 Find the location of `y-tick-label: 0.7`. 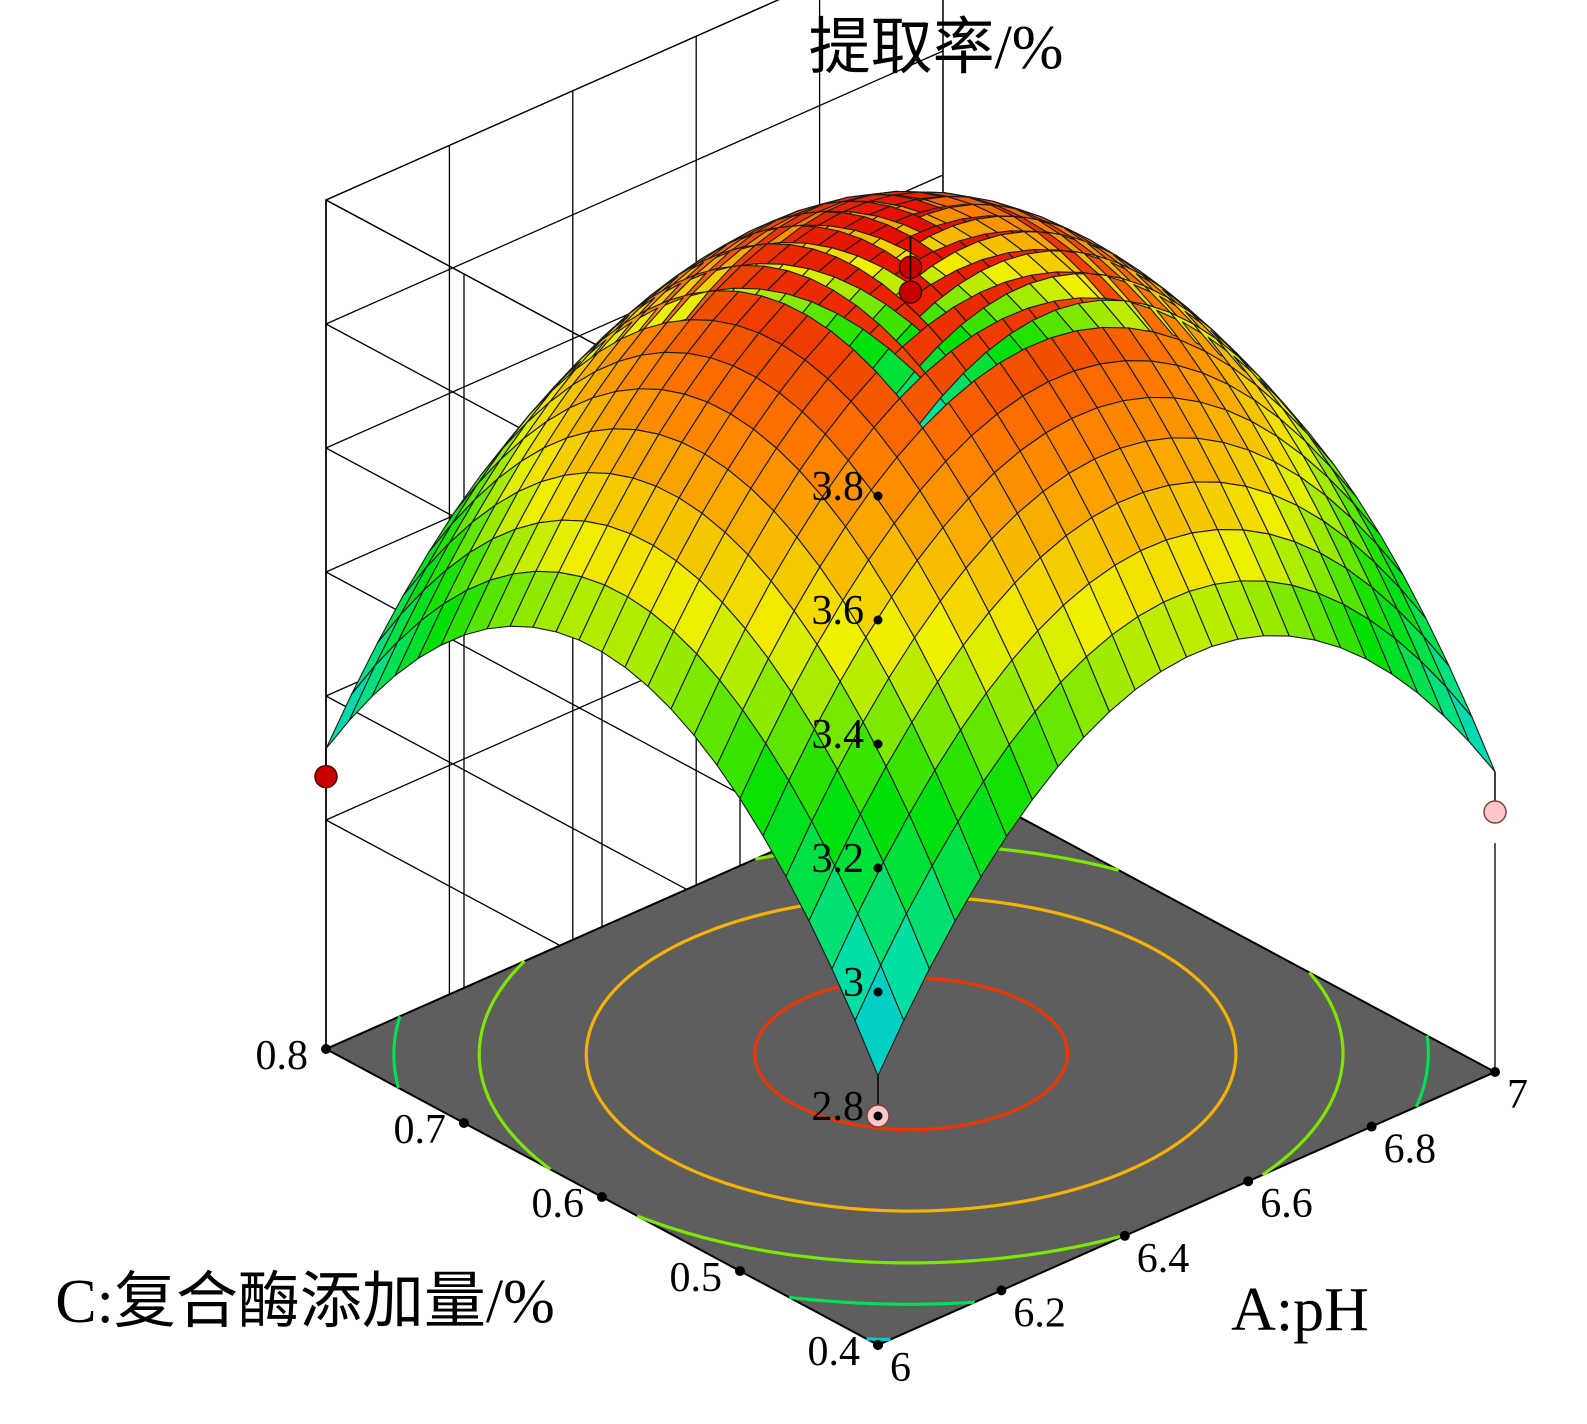

y-tick-label: 0.7 is located at coordinates (420, 1130).